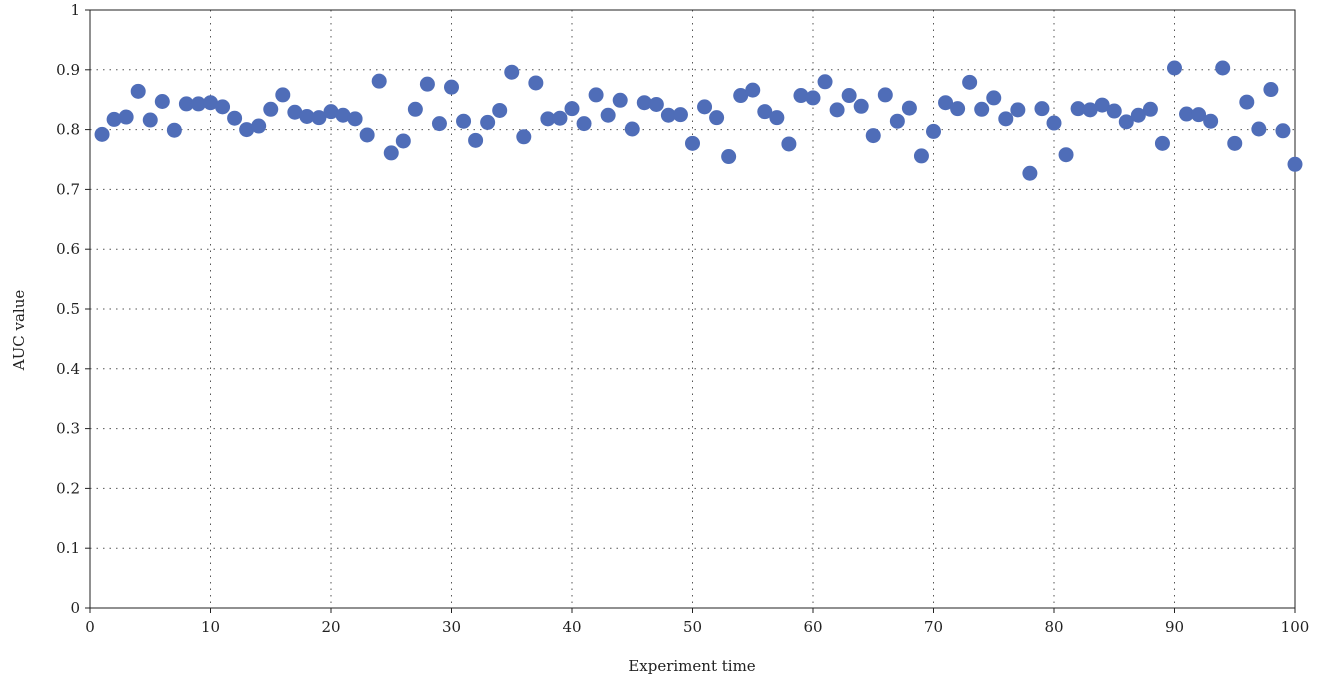 The height and width of the screenshot is (680, 1320). Describe the element at coordinates (933, 627) in the screenshot. I see `x-tick-label: 70` at that location.